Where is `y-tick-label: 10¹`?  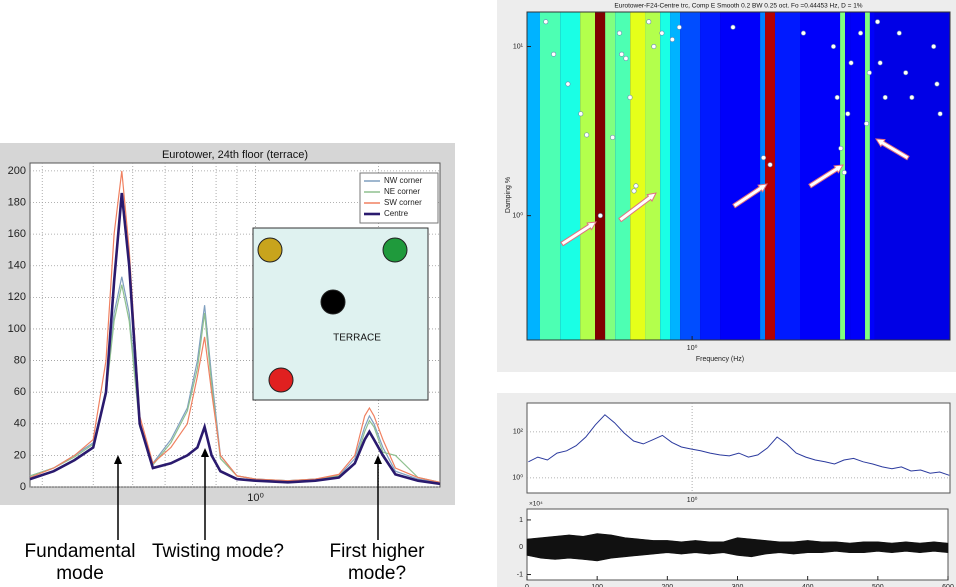
y-tick-label: 10¹ is located at coordinates (518, 46).